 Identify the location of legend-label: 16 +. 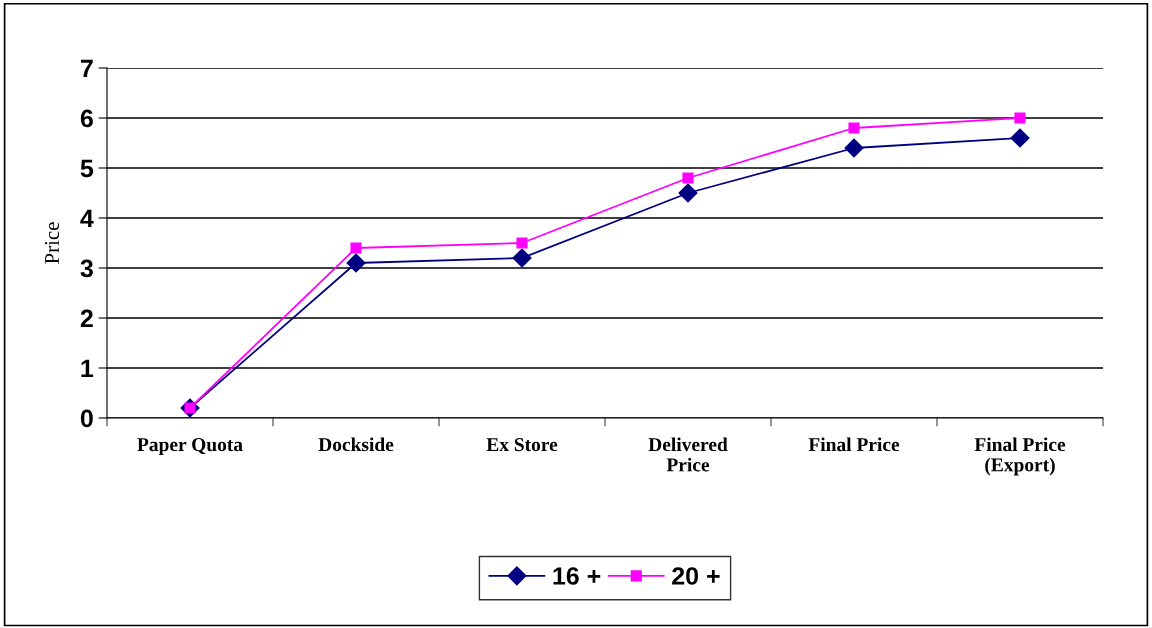
(577, 576).